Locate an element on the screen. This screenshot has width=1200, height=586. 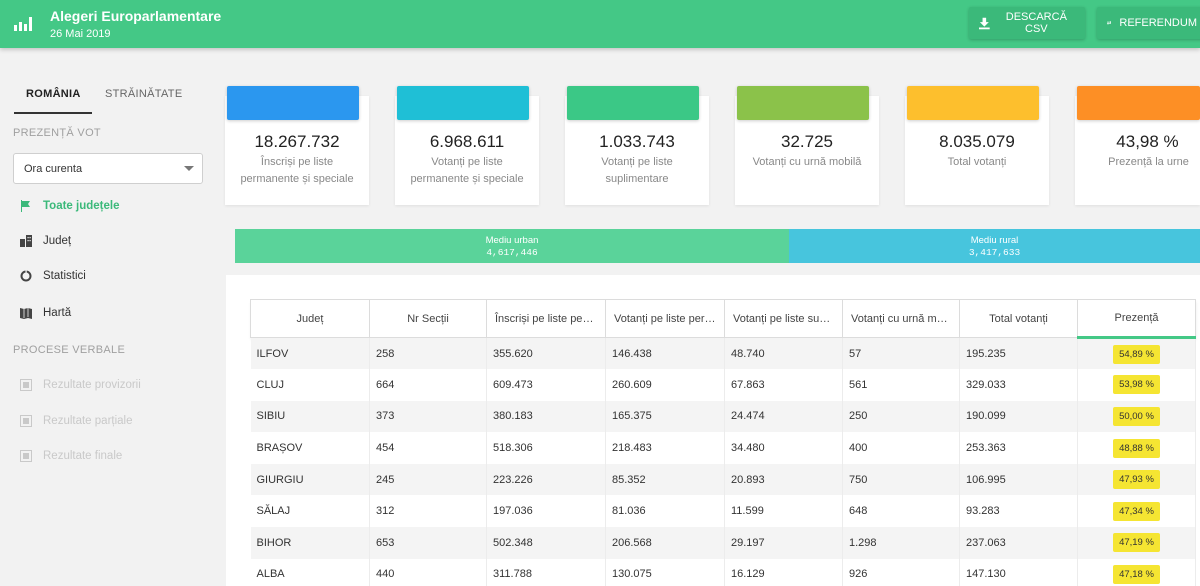
card-value: 32.725 is located at coordinates (807, 141).